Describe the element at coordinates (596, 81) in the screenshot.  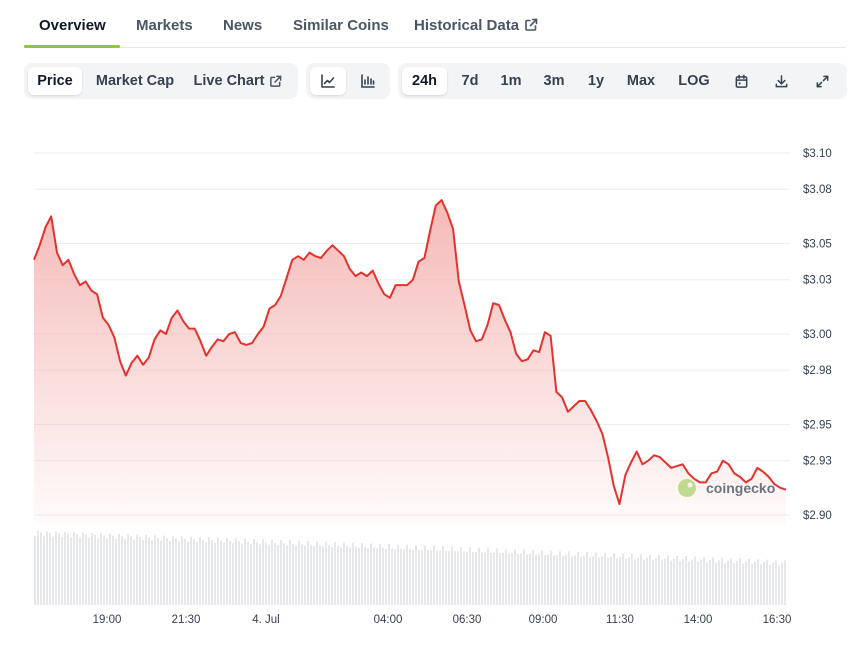
I see `range-1y: 1y` at that location.